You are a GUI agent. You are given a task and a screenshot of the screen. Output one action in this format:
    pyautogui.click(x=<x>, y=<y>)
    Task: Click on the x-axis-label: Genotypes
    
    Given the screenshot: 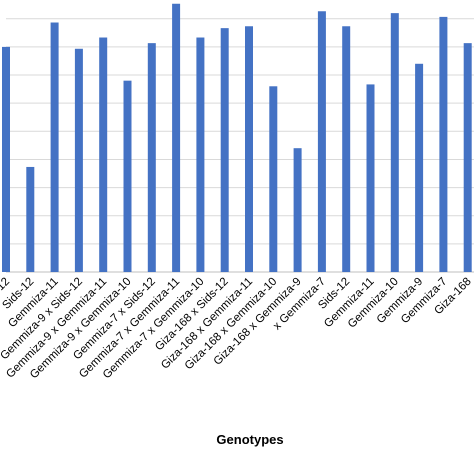 What is the action you would take?
    pyautogui.click(x=249, y=439)
    